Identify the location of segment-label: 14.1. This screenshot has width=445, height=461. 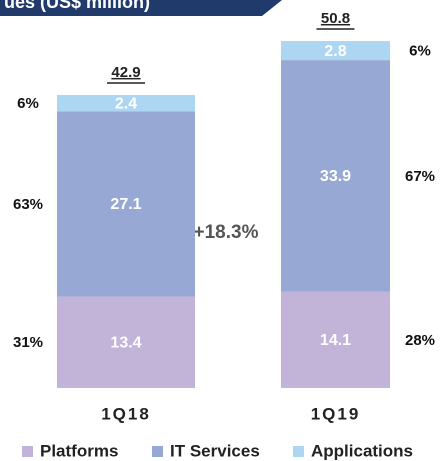
(335, 340).